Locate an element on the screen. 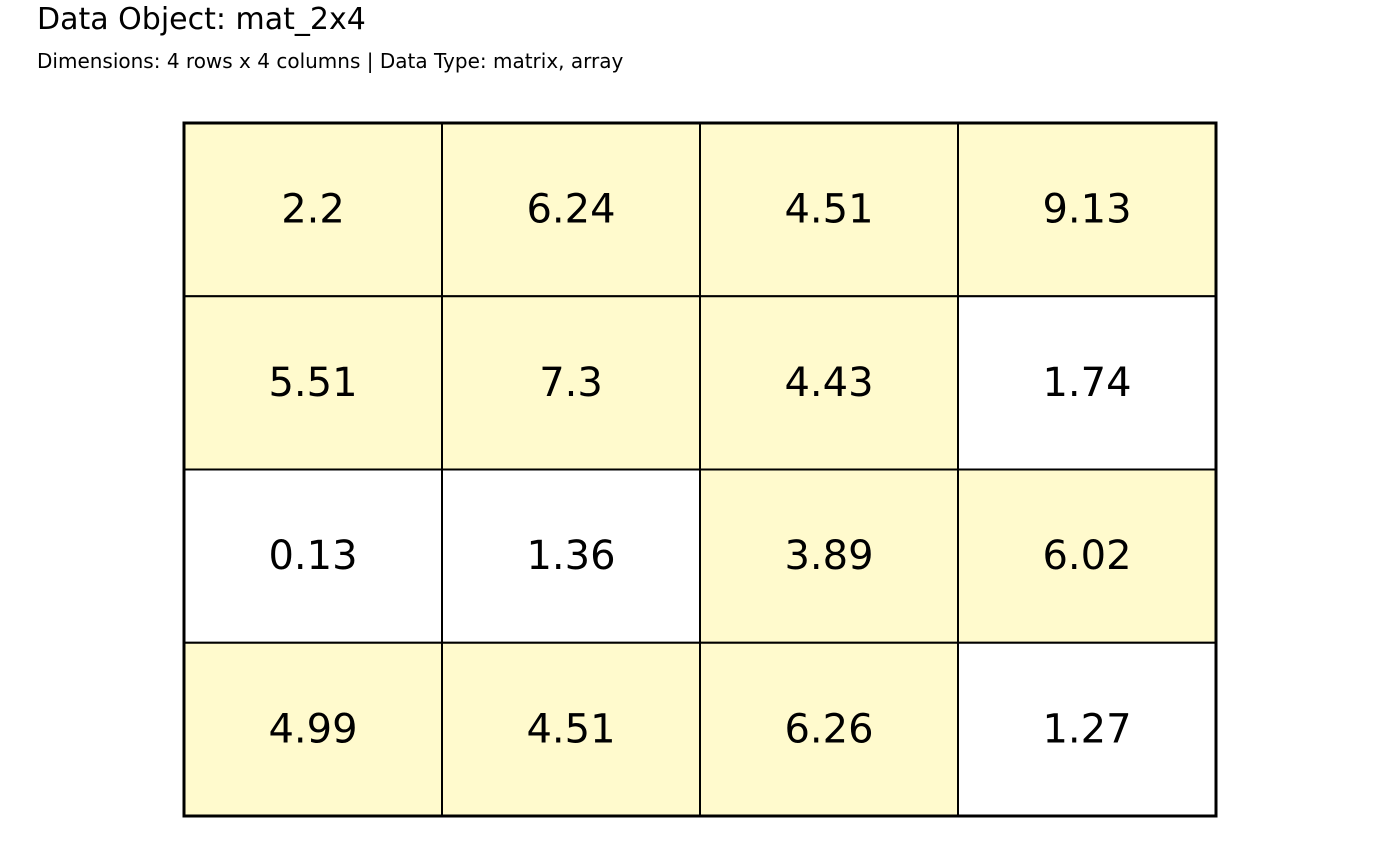  cell-value: 4.99 is located at coordinates (312, 729).